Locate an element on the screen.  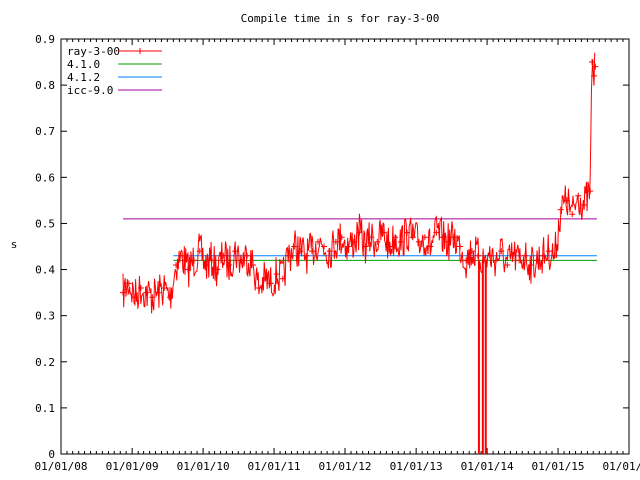
x-tick-label: 01/01/15 is located at coordinates (558, 466).